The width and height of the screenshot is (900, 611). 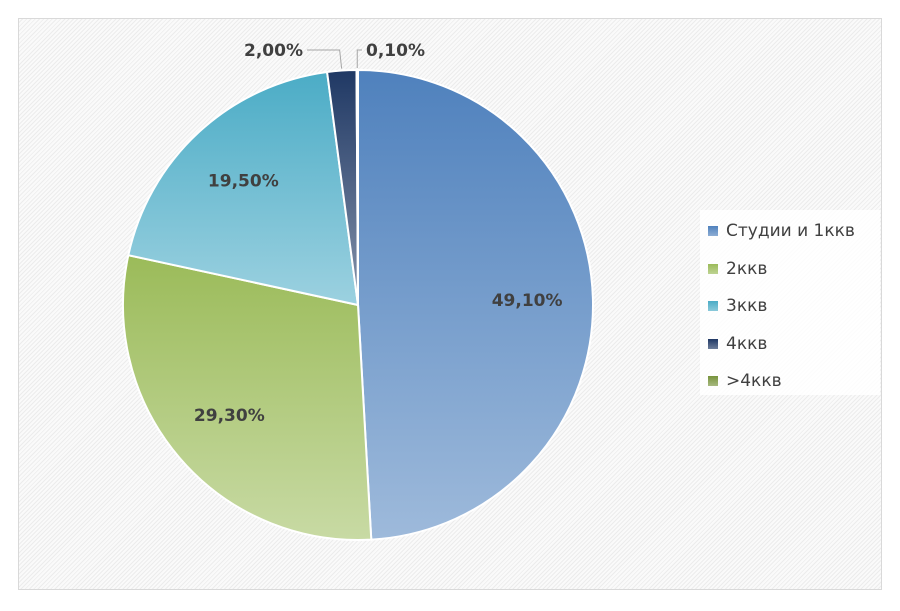 What do you see at coordinates (243, 182) in the screenshot?
I see `data-label: 19,50%` at bounding box center [243, 182].